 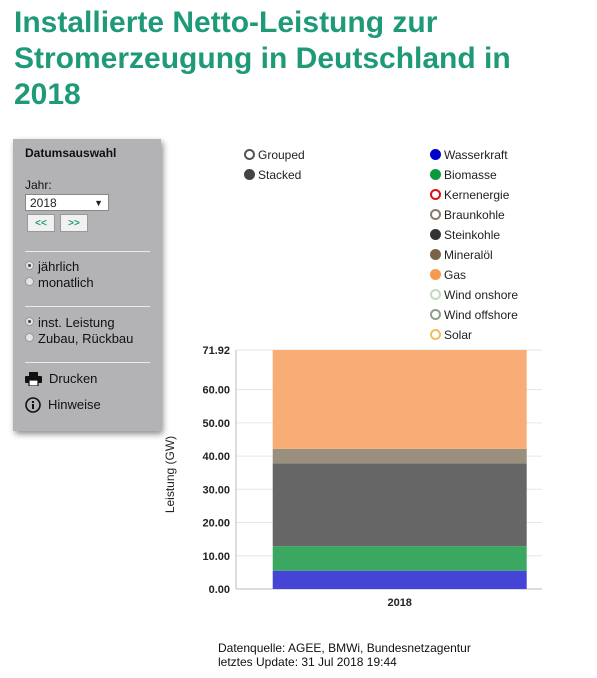 What do you see at coordinates (455, 275) in the screenshot?
I see `legend-label: Gas` at bounding box center [455, 275].